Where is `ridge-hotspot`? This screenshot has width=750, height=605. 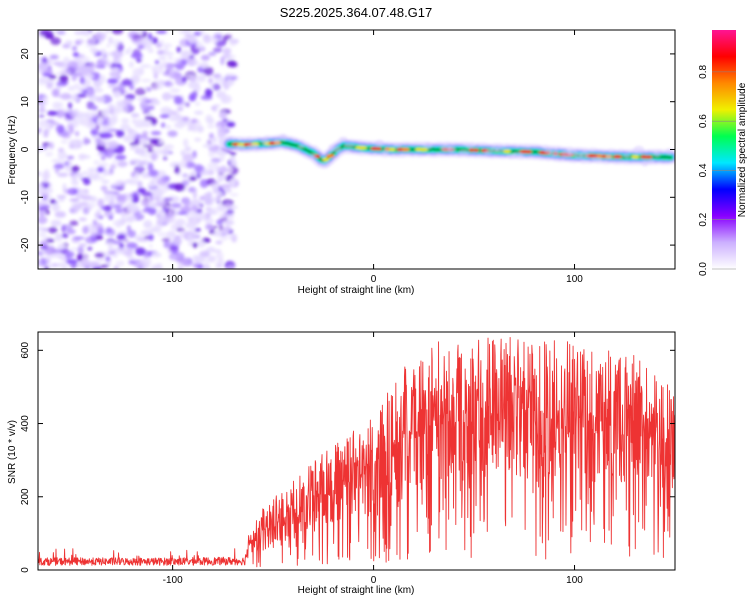
ridge-hotspot is located at coordinates (472, 150).